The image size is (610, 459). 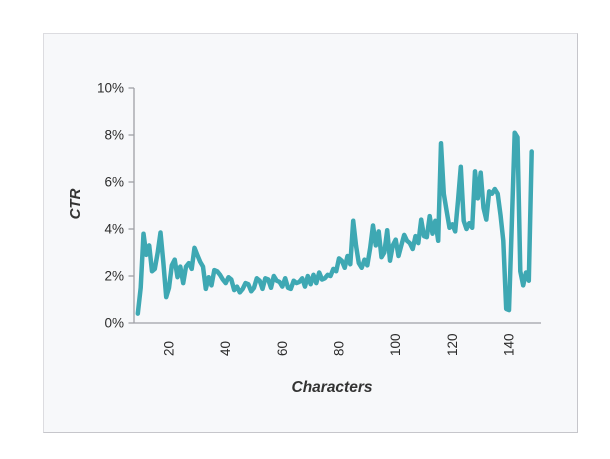 What do you see at coordinates (282, 348) in the screenshot?
I see `x-tick-label: 60` at bounding box center [282, 348].